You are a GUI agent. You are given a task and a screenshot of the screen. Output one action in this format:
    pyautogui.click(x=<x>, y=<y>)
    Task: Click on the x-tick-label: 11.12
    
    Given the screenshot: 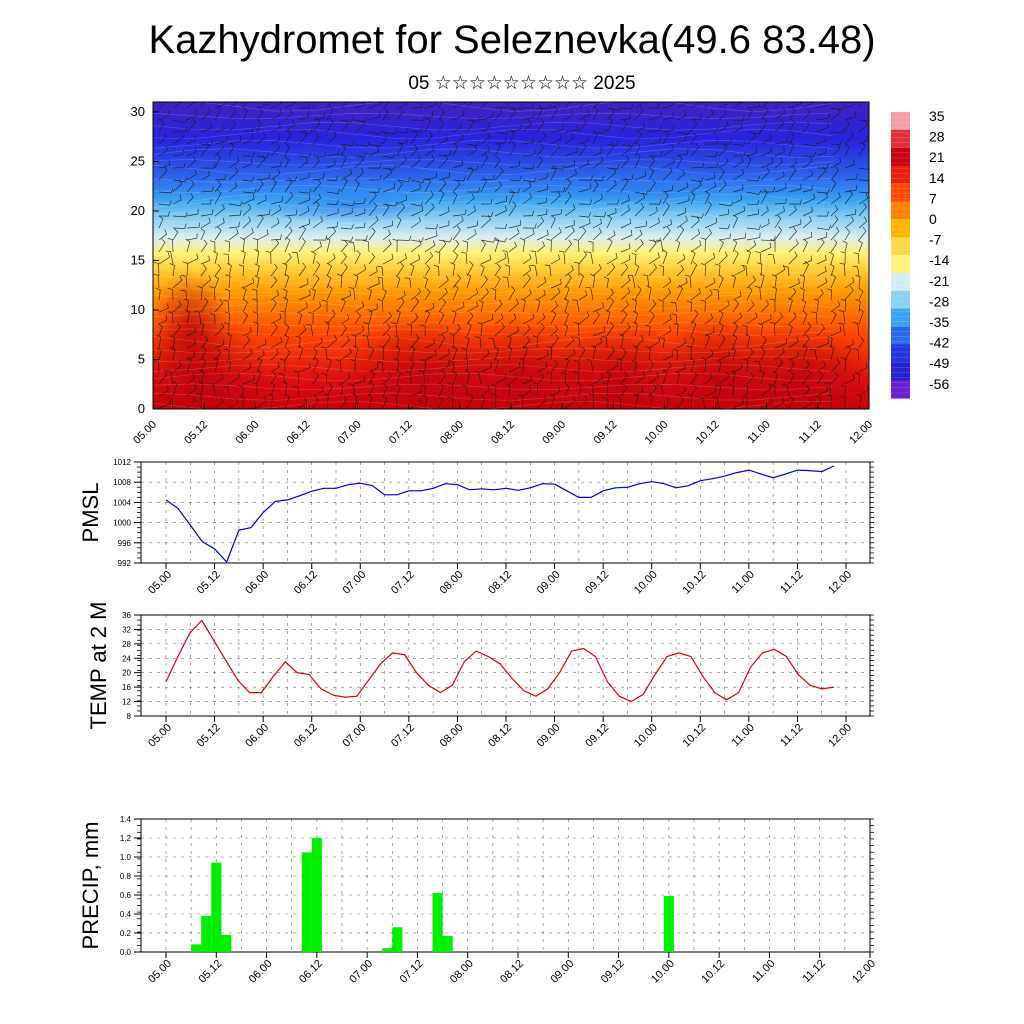 What is the action you would take?
    pyautogui.click(x=813, y=971)
    